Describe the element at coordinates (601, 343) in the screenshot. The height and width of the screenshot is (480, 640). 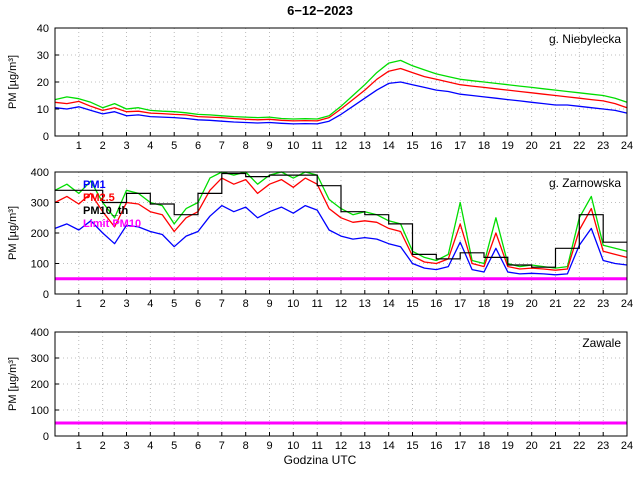
I see `panel-title: Zawale` at that location.